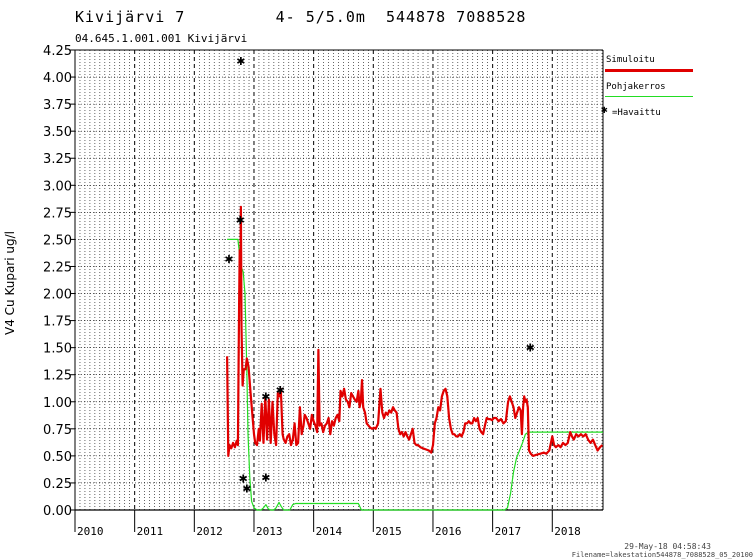  What do you see at coordinates (209, 531) in the screenshot?
I see `x-tick-label: 2012` at bounding box center [209, 531].